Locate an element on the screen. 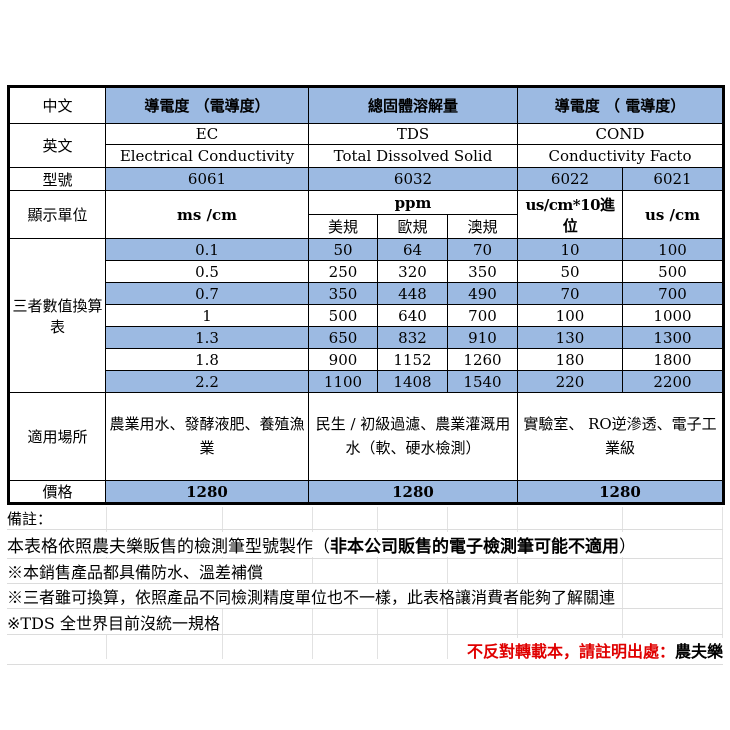 Image resolution: width=730 pixels, height=730 pixels. usage-ec: 農業用水、發酵液肥、養殖漁業 is located at coordinates (207, 436).